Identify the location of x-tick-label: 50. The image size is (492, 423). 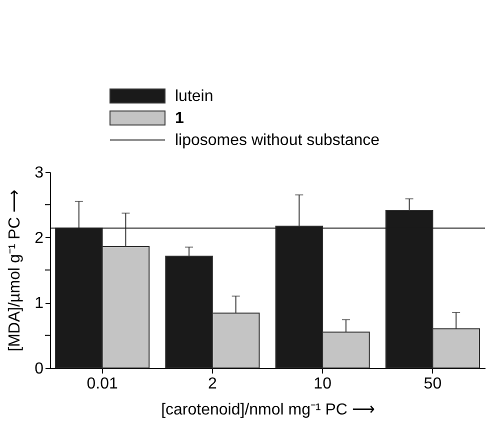
(433, 384).